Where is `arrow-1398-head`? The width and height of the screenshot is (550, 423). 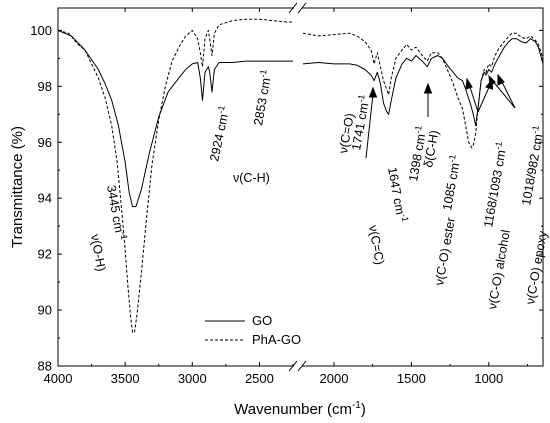 arrow-1398-head is located at coordinates (428, 88).